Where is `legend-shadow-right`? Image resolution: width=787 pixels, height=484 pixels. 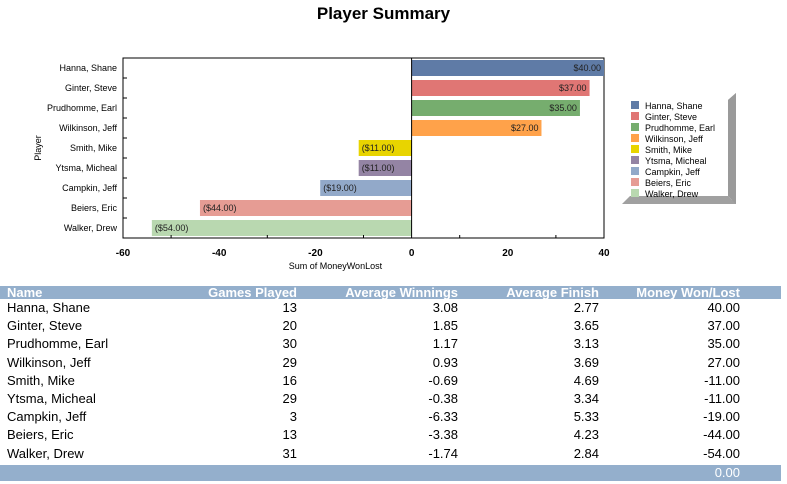
legend-shadow-right is located at coordinates (732, 148).